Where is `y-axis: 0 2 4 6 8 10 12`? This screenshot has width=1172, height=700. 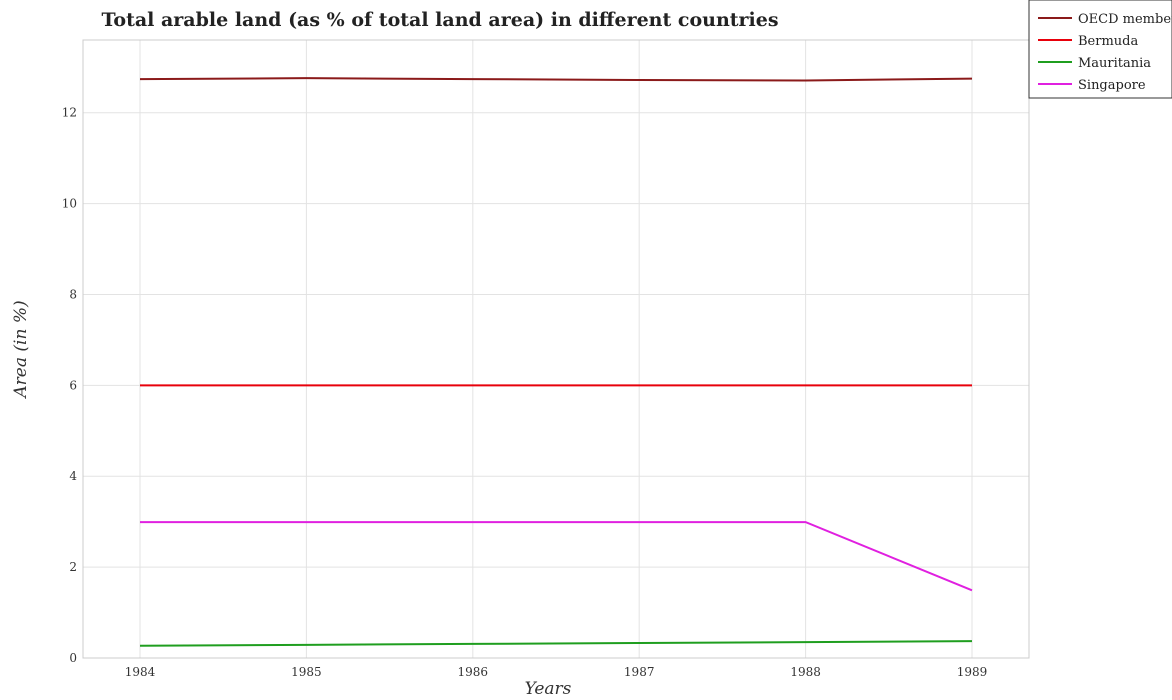 y-axis: 0 2 4 6 8 10 12 is located at coordinates (70, 385).